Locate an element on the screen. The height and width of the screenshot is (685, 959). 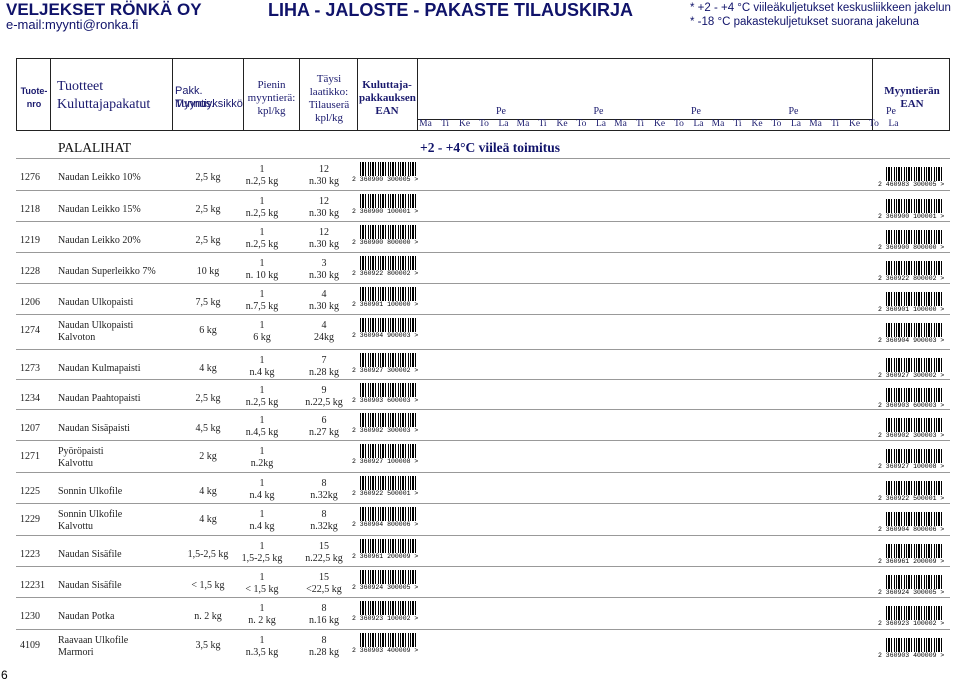
product-name: Naudan Leikko 20% is located at coordinates (99, 240).